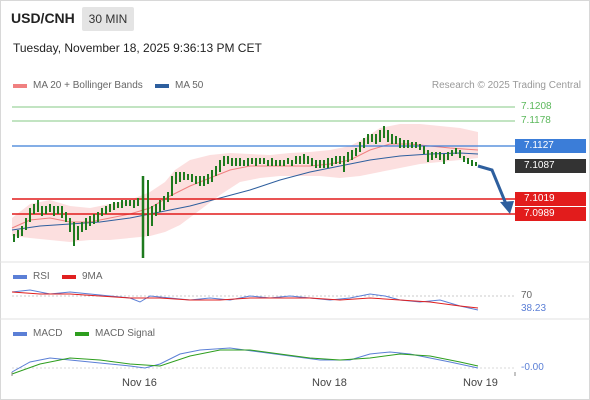  Describe the element at coordinates (550, 214) in the screenshot. I see `level-label-s2: 7.0989` at that location.